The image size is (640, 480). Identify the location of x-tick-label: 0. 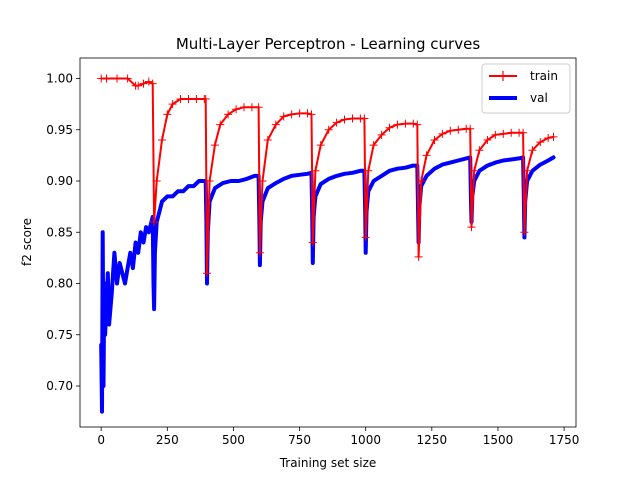
(101, 440).